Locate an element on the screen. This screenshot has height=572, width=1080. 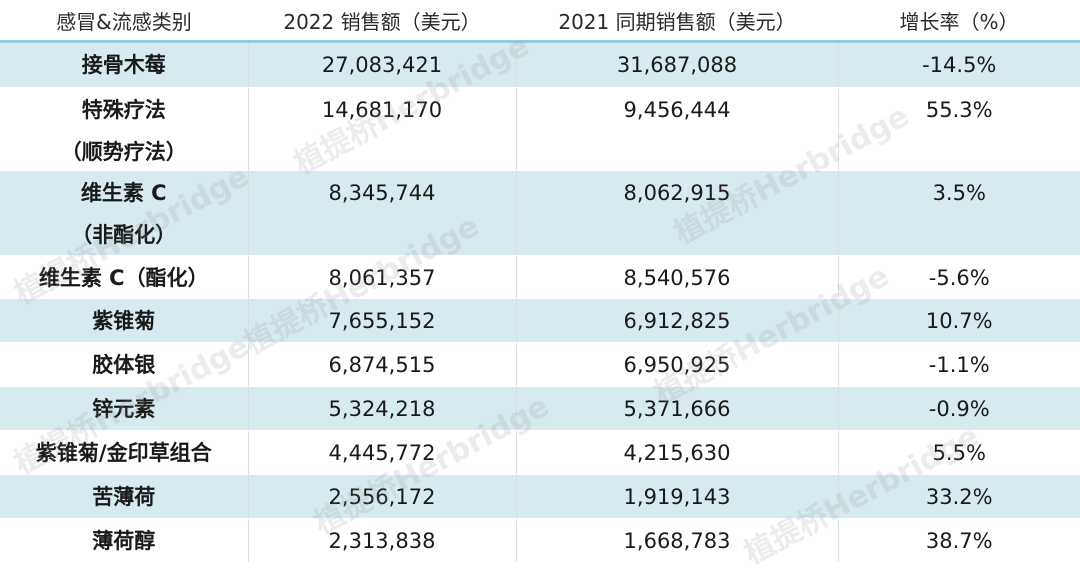
sales-2022-cell: 14,681,170 is located at coordinates (382, 129).